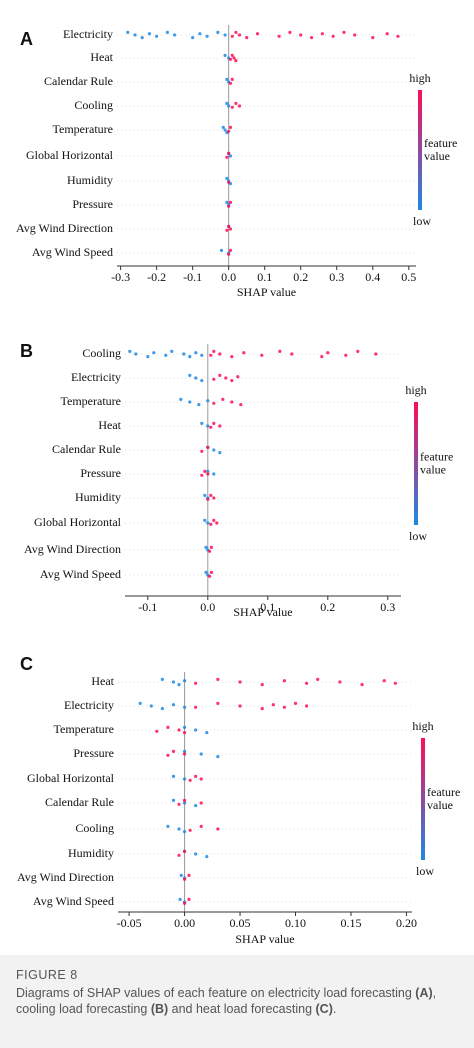 The image size is (474, 1048). Describe the element at coordinates (86, 449) in the screenshot. I see `feature-label: Calendar Rule` at that location.